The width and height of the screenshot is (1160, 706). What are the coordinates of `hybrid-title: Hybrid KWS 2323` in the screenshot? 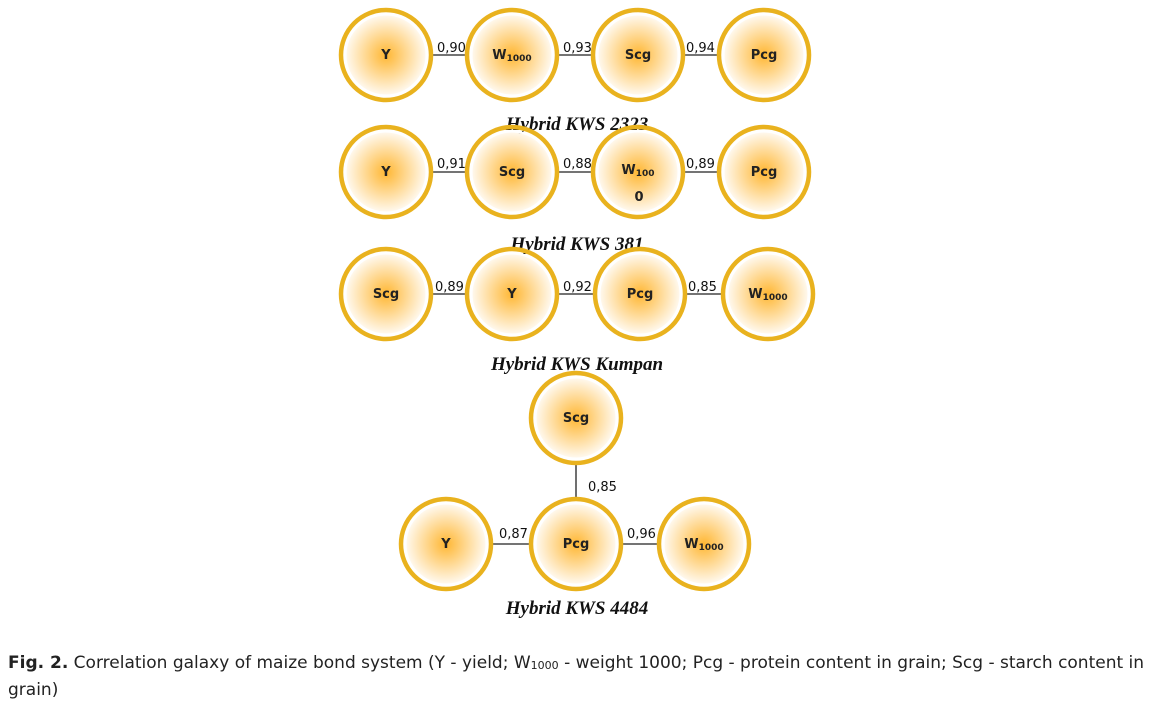 It's located at (577, 124).